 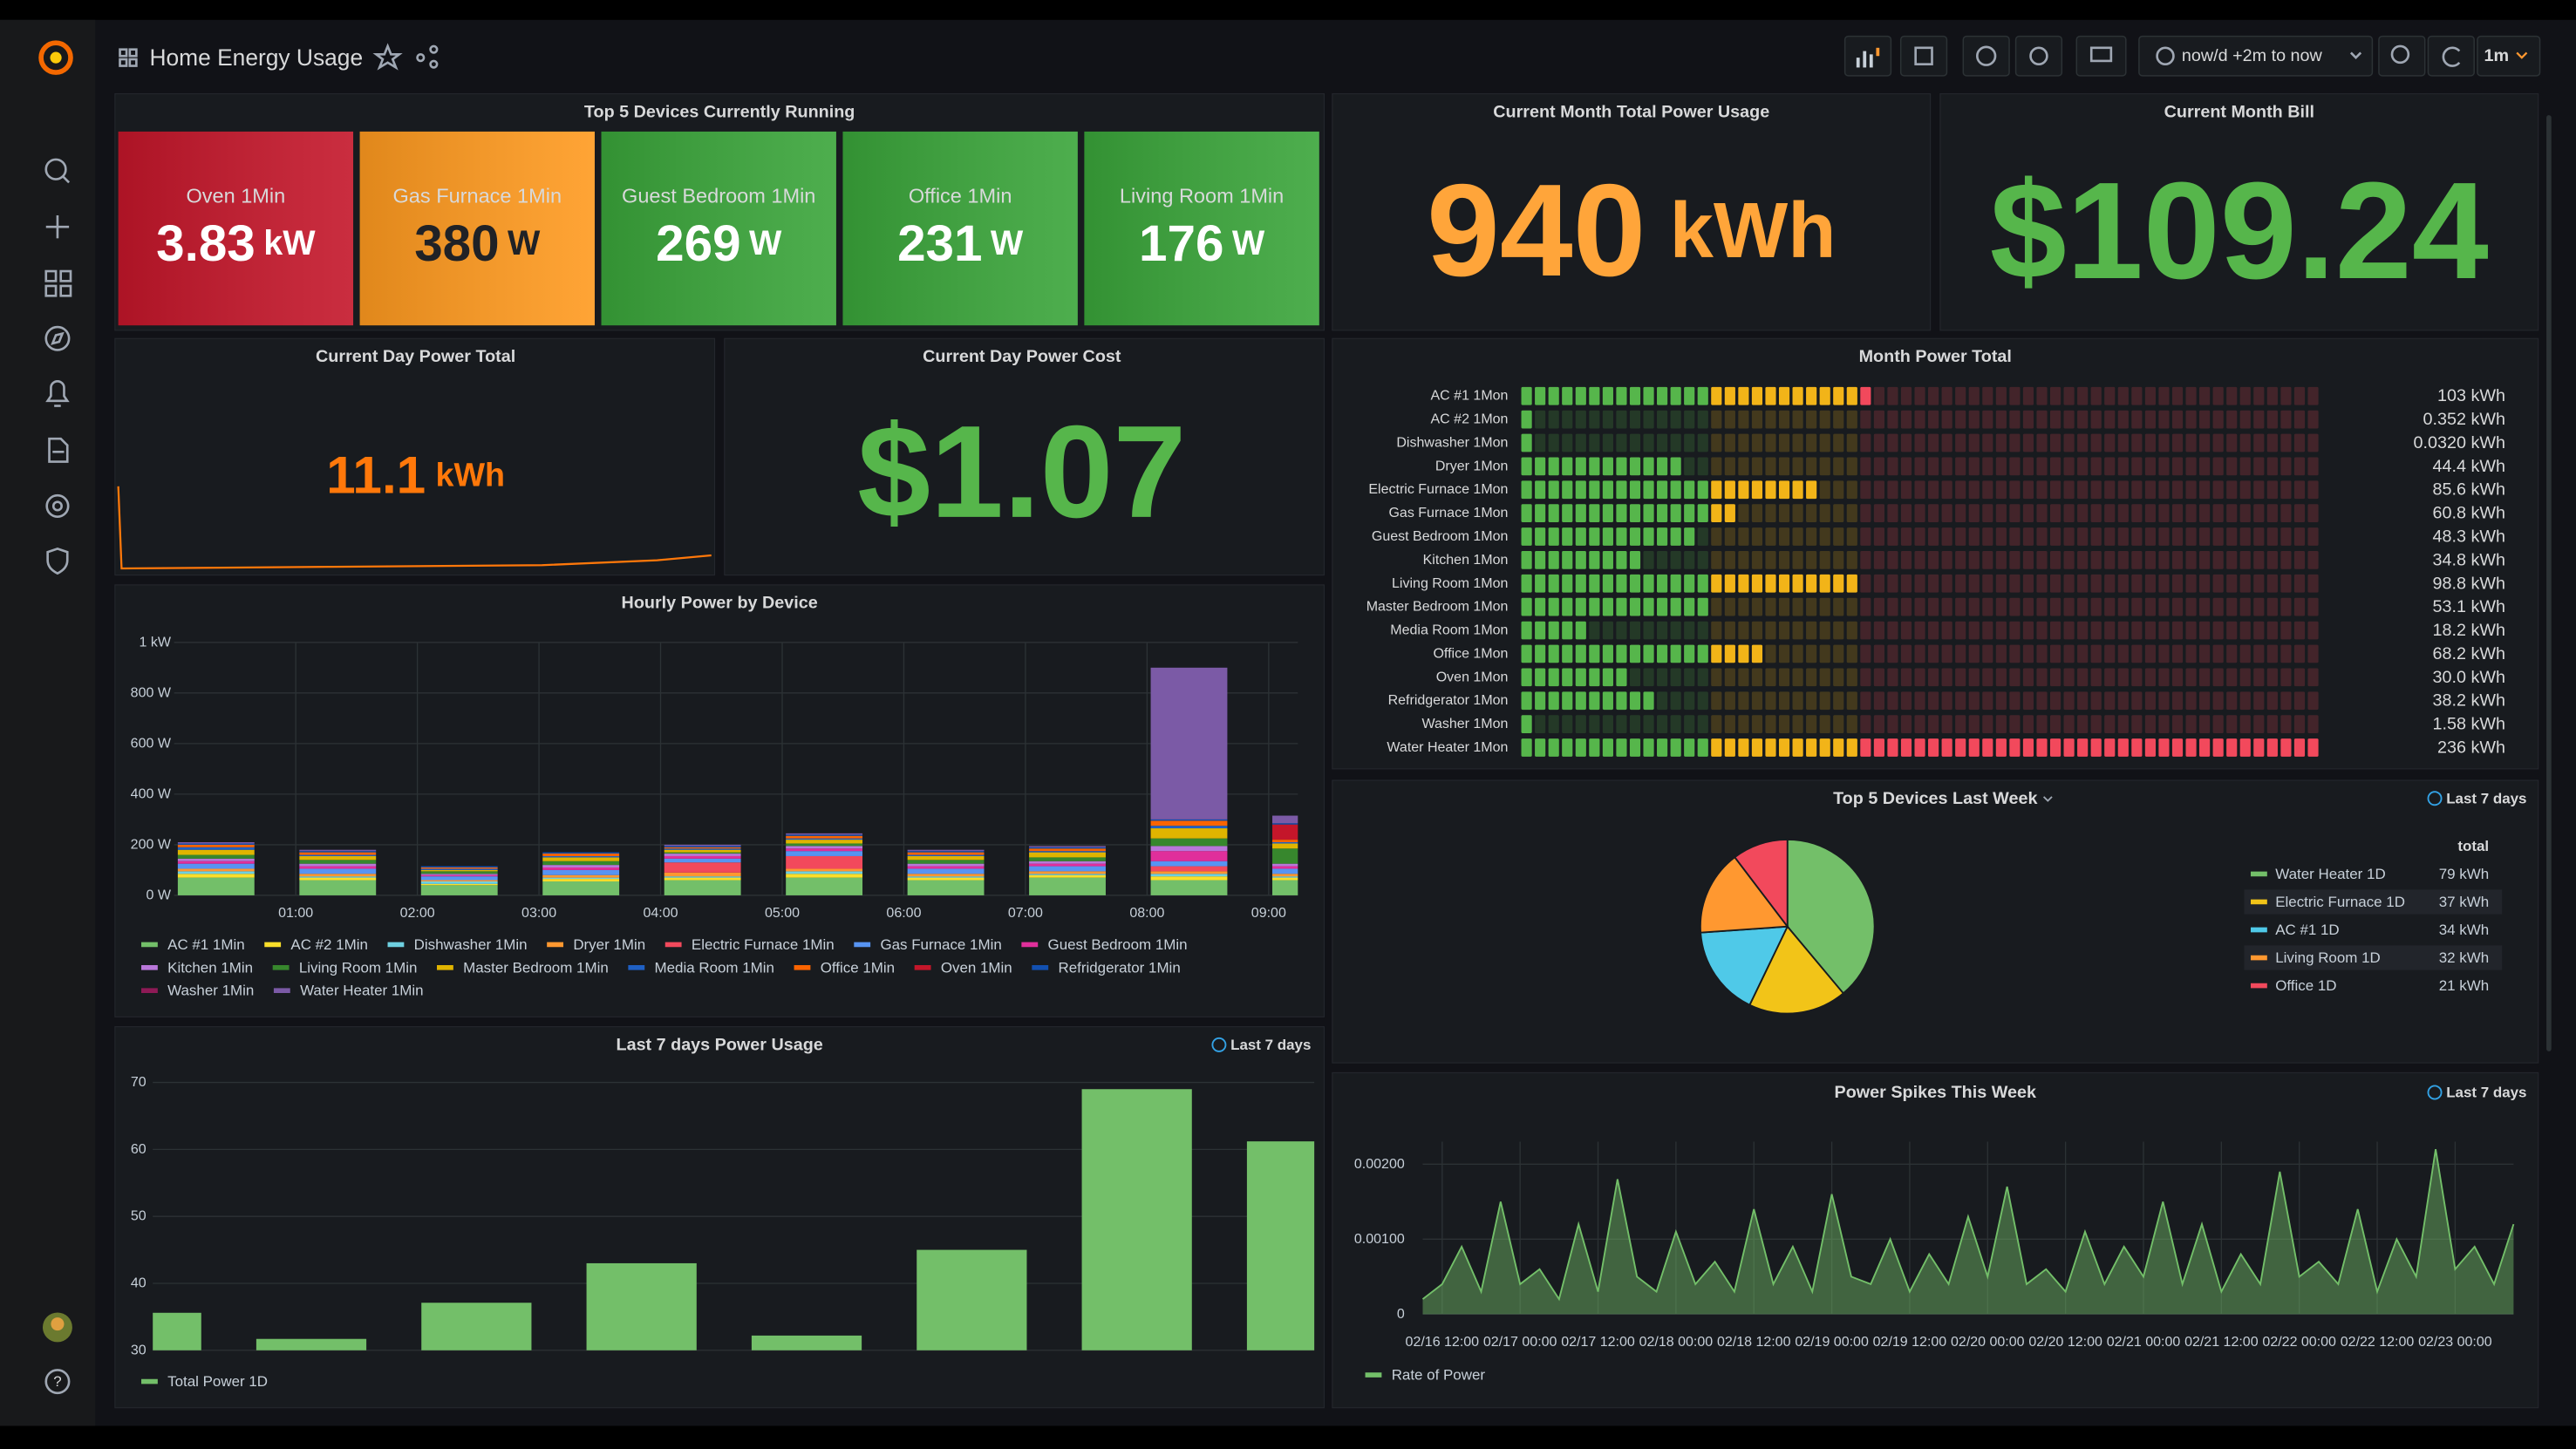 What do you see at coordinates (1598, 1342) in the screenshot?
I see `x-tick-label: 02/17 12:00` at bounding box center [1598, 1342].